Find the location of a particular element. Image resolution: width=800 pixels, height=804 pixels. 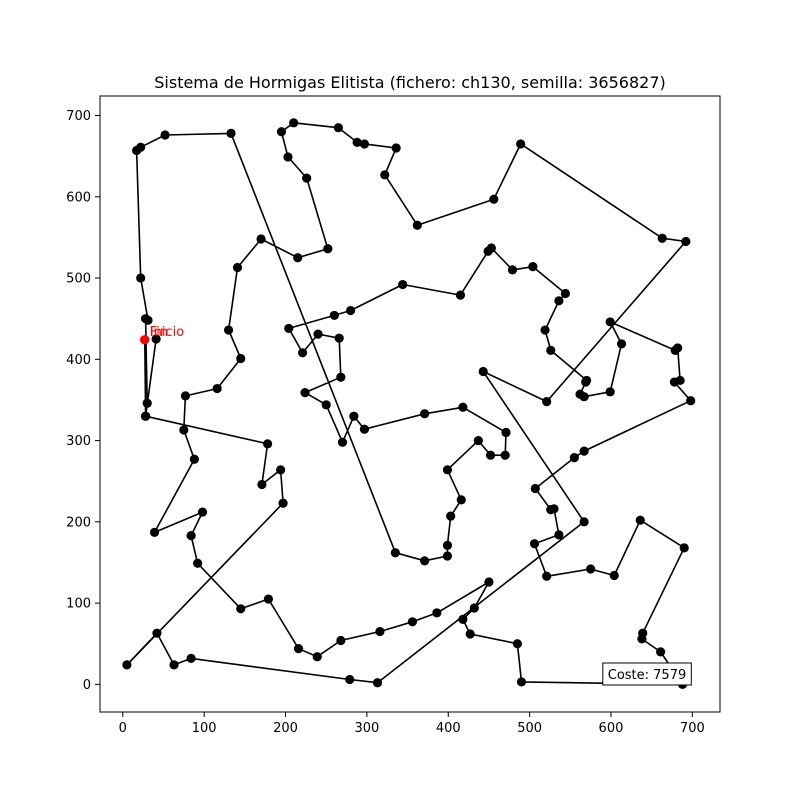

y-tick-label: 400 is located at coordinates (78, 360).